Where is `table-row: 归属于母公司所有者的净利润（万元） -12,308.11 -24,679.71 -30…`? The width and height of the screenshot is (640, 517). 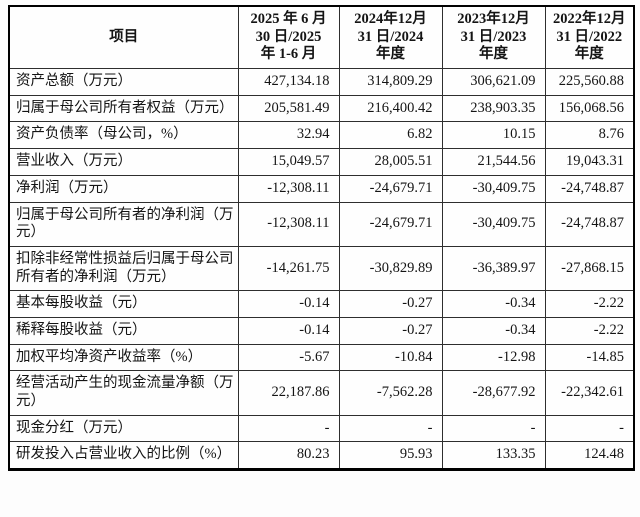 table-row: 归属于母公司所有者的净利润（万元） -12,308.11 -24,679.71 -30… is located at coordinates (321, 224).